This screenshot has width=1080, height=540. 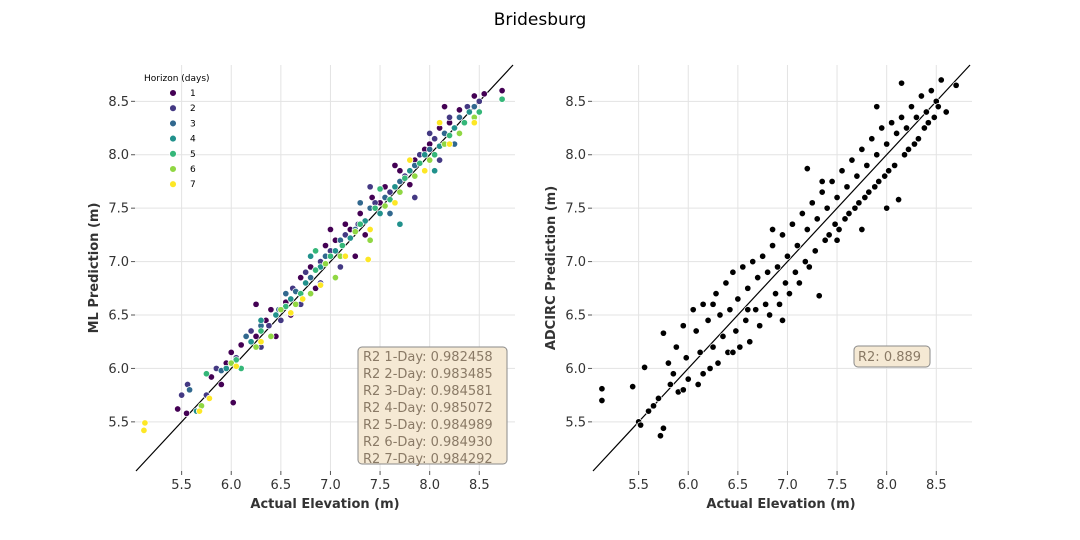 What do you see at coordinates (540, 20) in the screenshot?
I see `figure-title: Bridesburg` at bounding box center [540, 20].